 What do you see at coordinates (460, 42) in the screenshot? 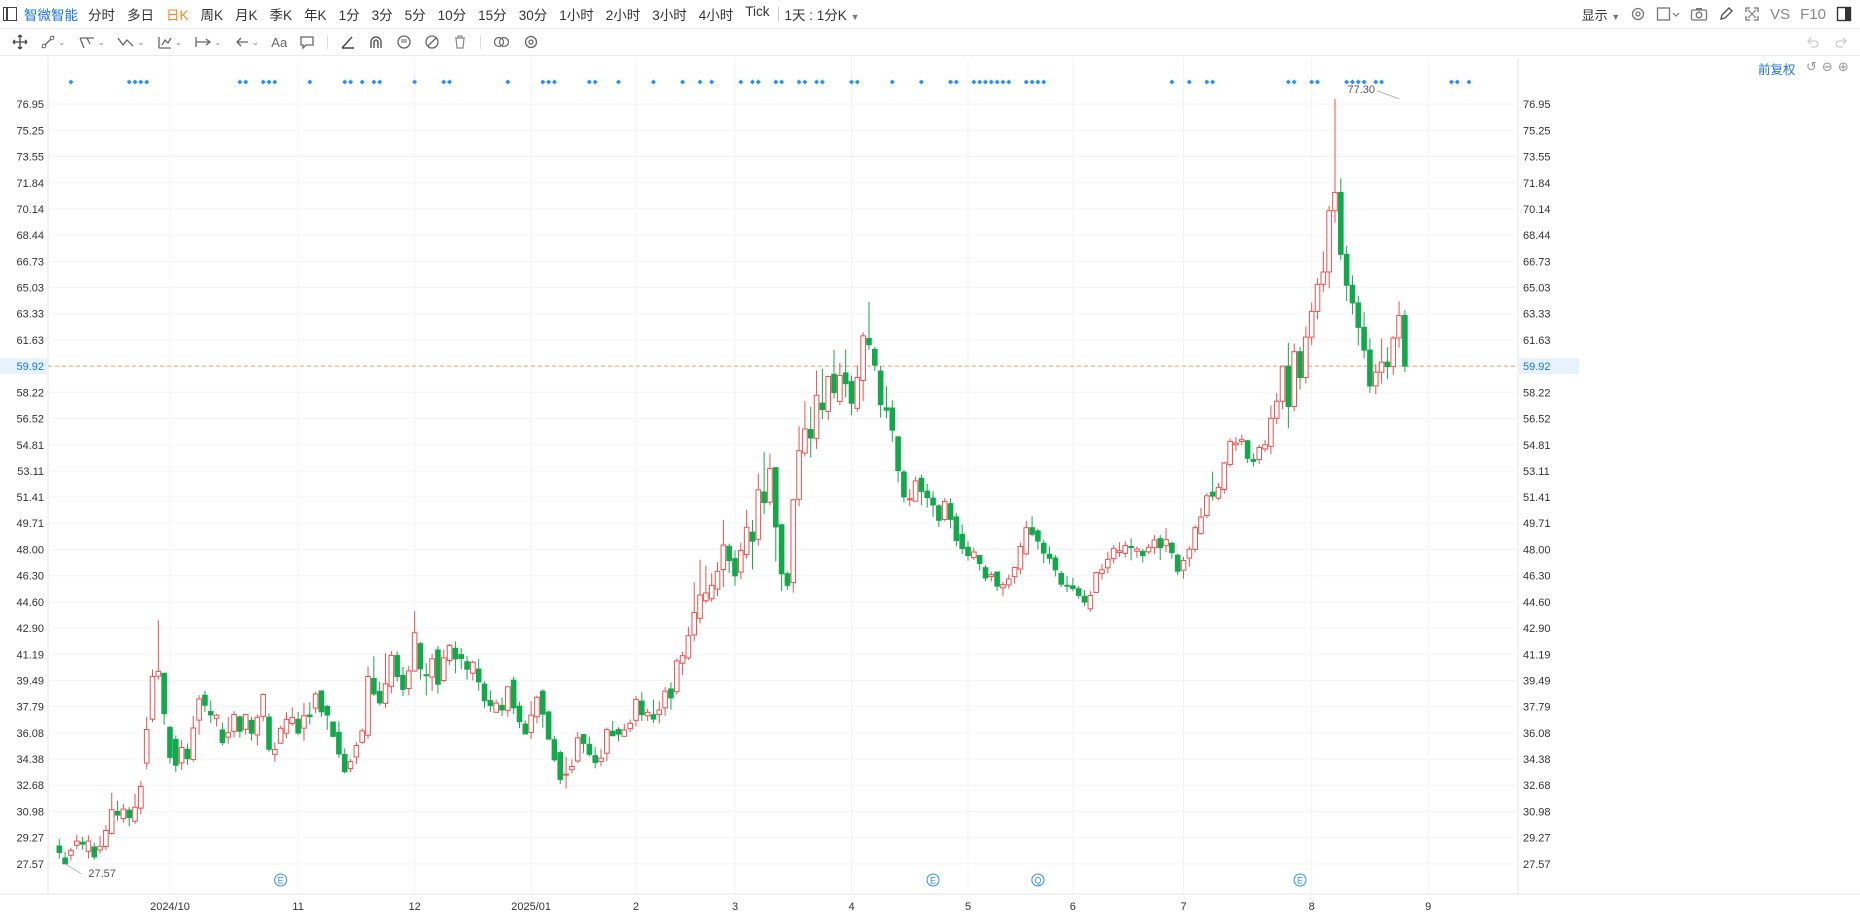
I see `delete-tool` at bounding box center [460, 42].